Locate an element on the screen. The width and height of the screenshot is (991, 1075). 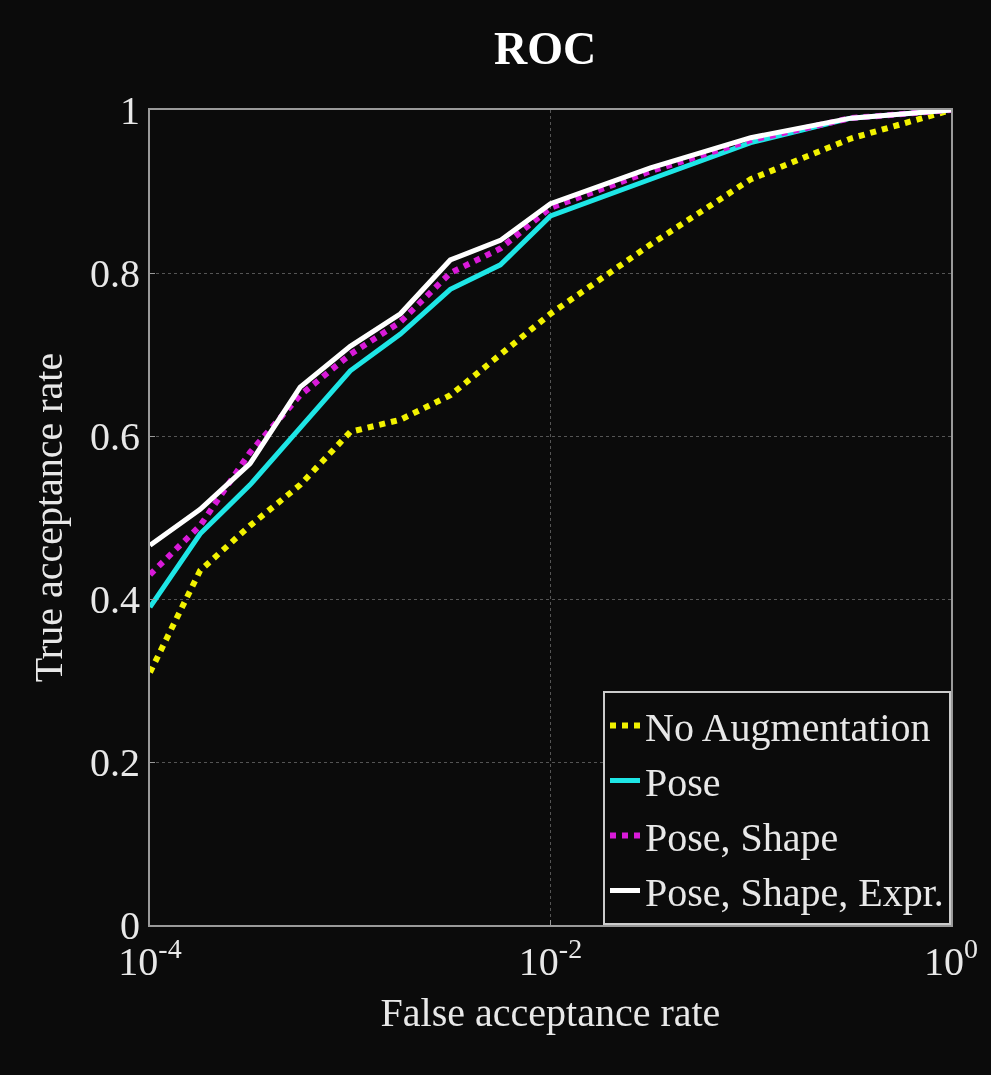
legend-label: Pose, Shape, Expr. is located at coordinates (794, 893).